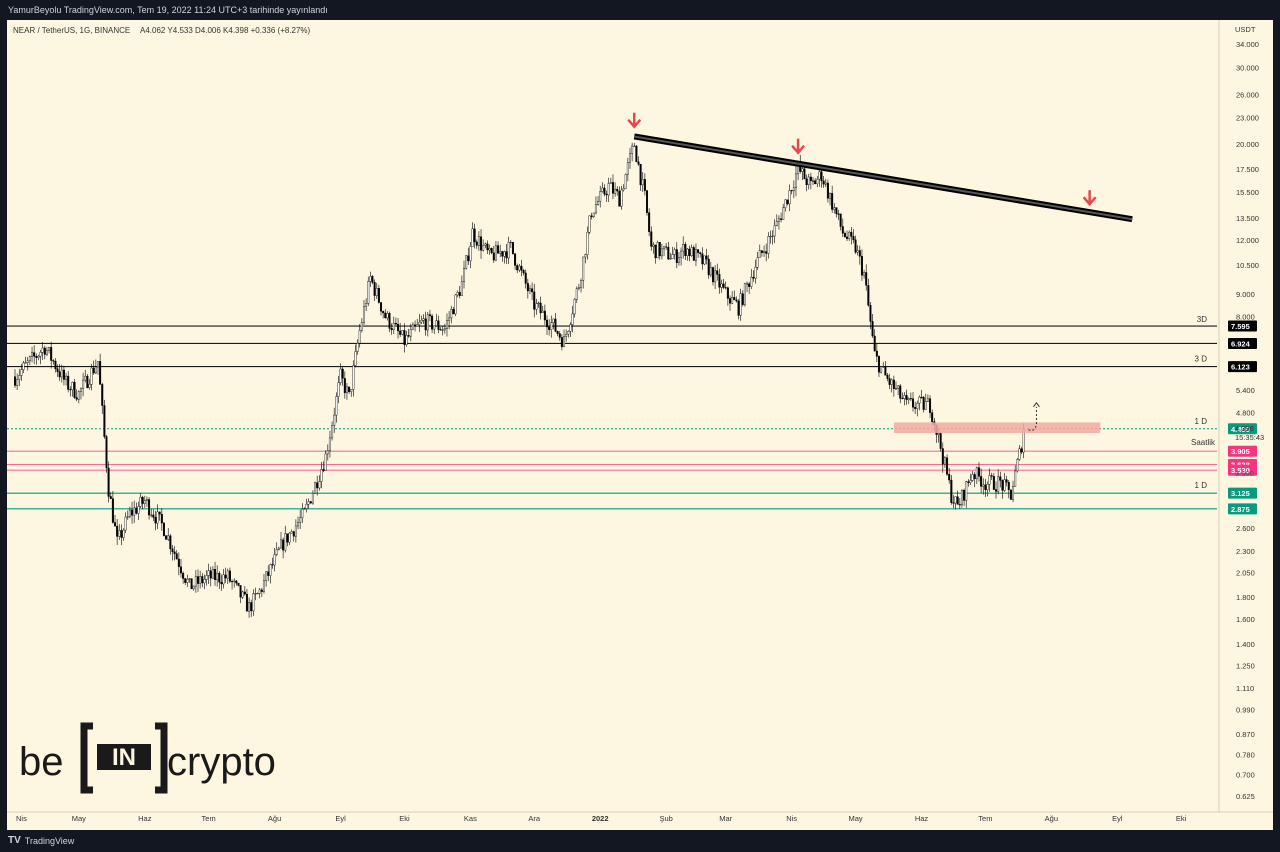 The width and height of the screenshot is (1280, 852). Describe the element at coordinates (1245, 390) in the screenshot. I see `price-tick: 5.400` at that location.